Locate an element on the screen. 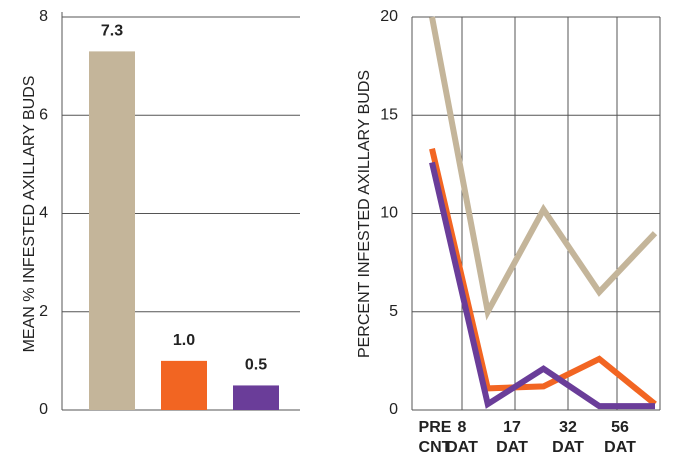  y-tick-label: 8 is located at coordinates (43, 16).